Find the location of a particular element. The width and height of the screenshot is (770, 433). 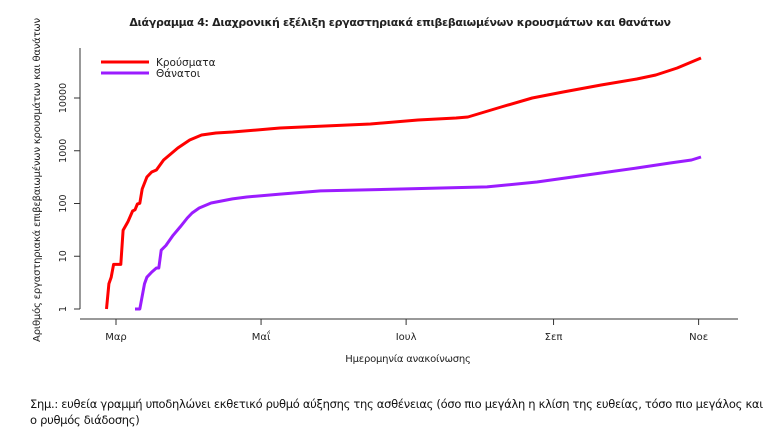

legend: Κρούσματα Θάνατοι is located at coordinates (158, 68).